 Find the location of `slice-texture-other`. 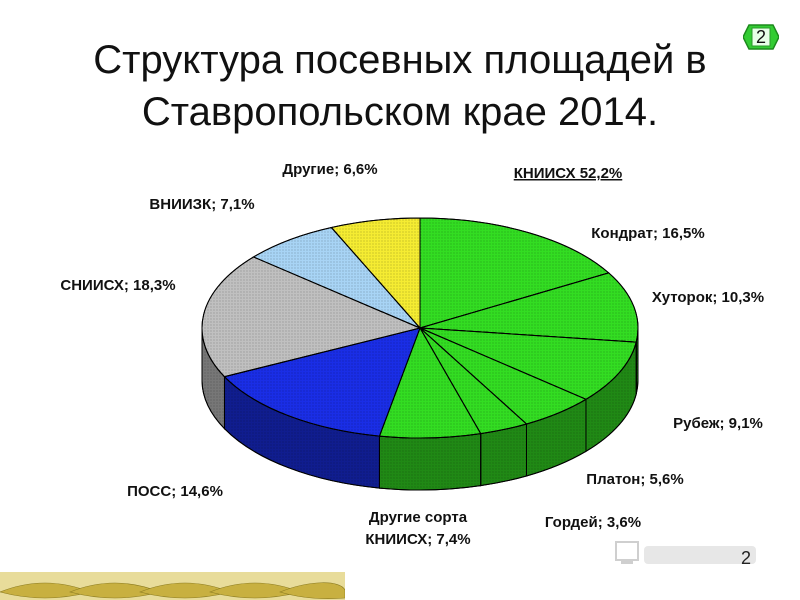

slice-texture-other is located at coordinates (375, 273).